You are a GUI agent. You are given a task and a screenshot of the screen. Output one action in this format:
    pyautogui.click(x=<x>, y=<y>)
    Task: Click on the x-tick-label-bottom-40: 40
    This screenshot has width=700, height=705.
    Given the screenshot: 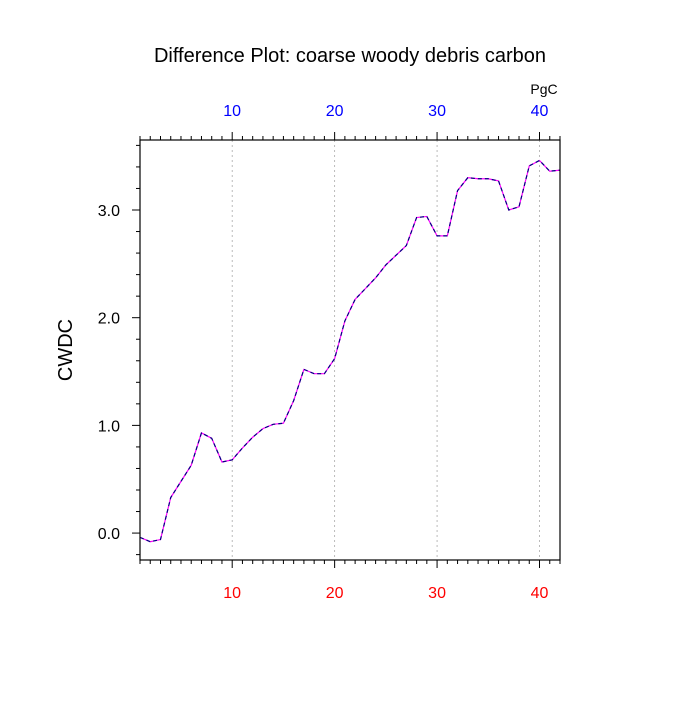 What is the action you would take?
    pyautogui.click(x=540, y=593)
    